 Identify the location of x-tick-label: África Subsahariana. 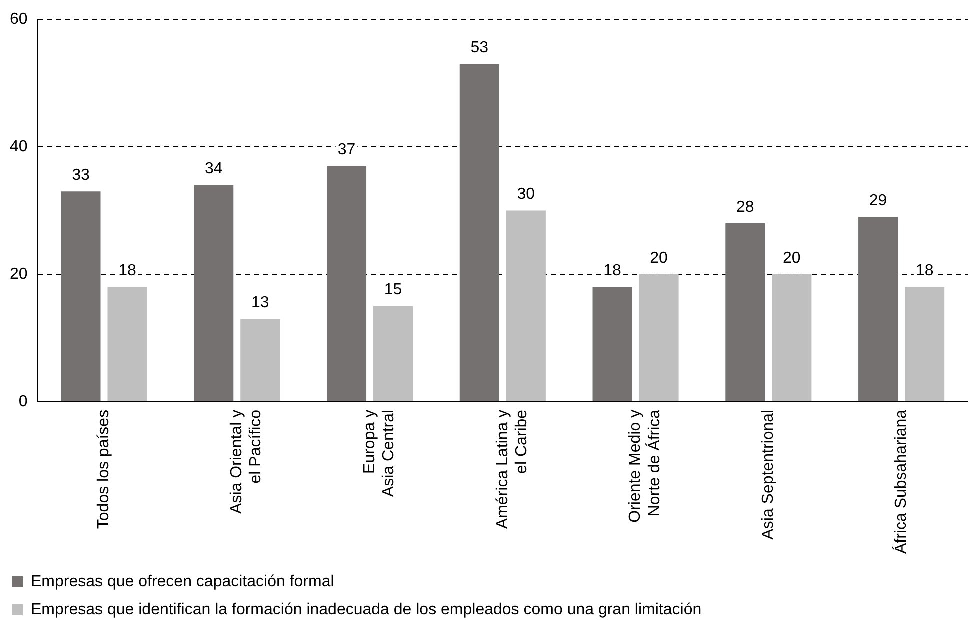
(901, 482).